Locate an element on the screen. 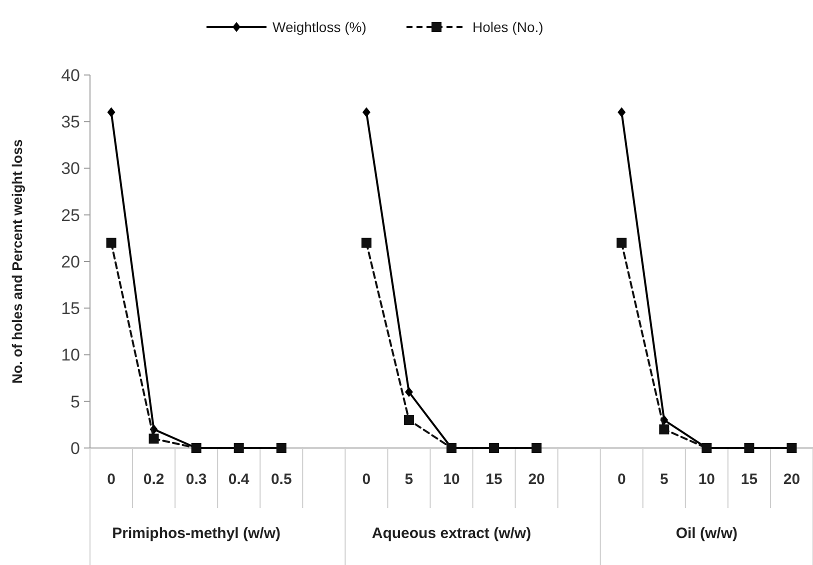 The height and width of the screenshot is (565, 813). text: Aqueous extract (w/w) is located at coordinates (452, 533).